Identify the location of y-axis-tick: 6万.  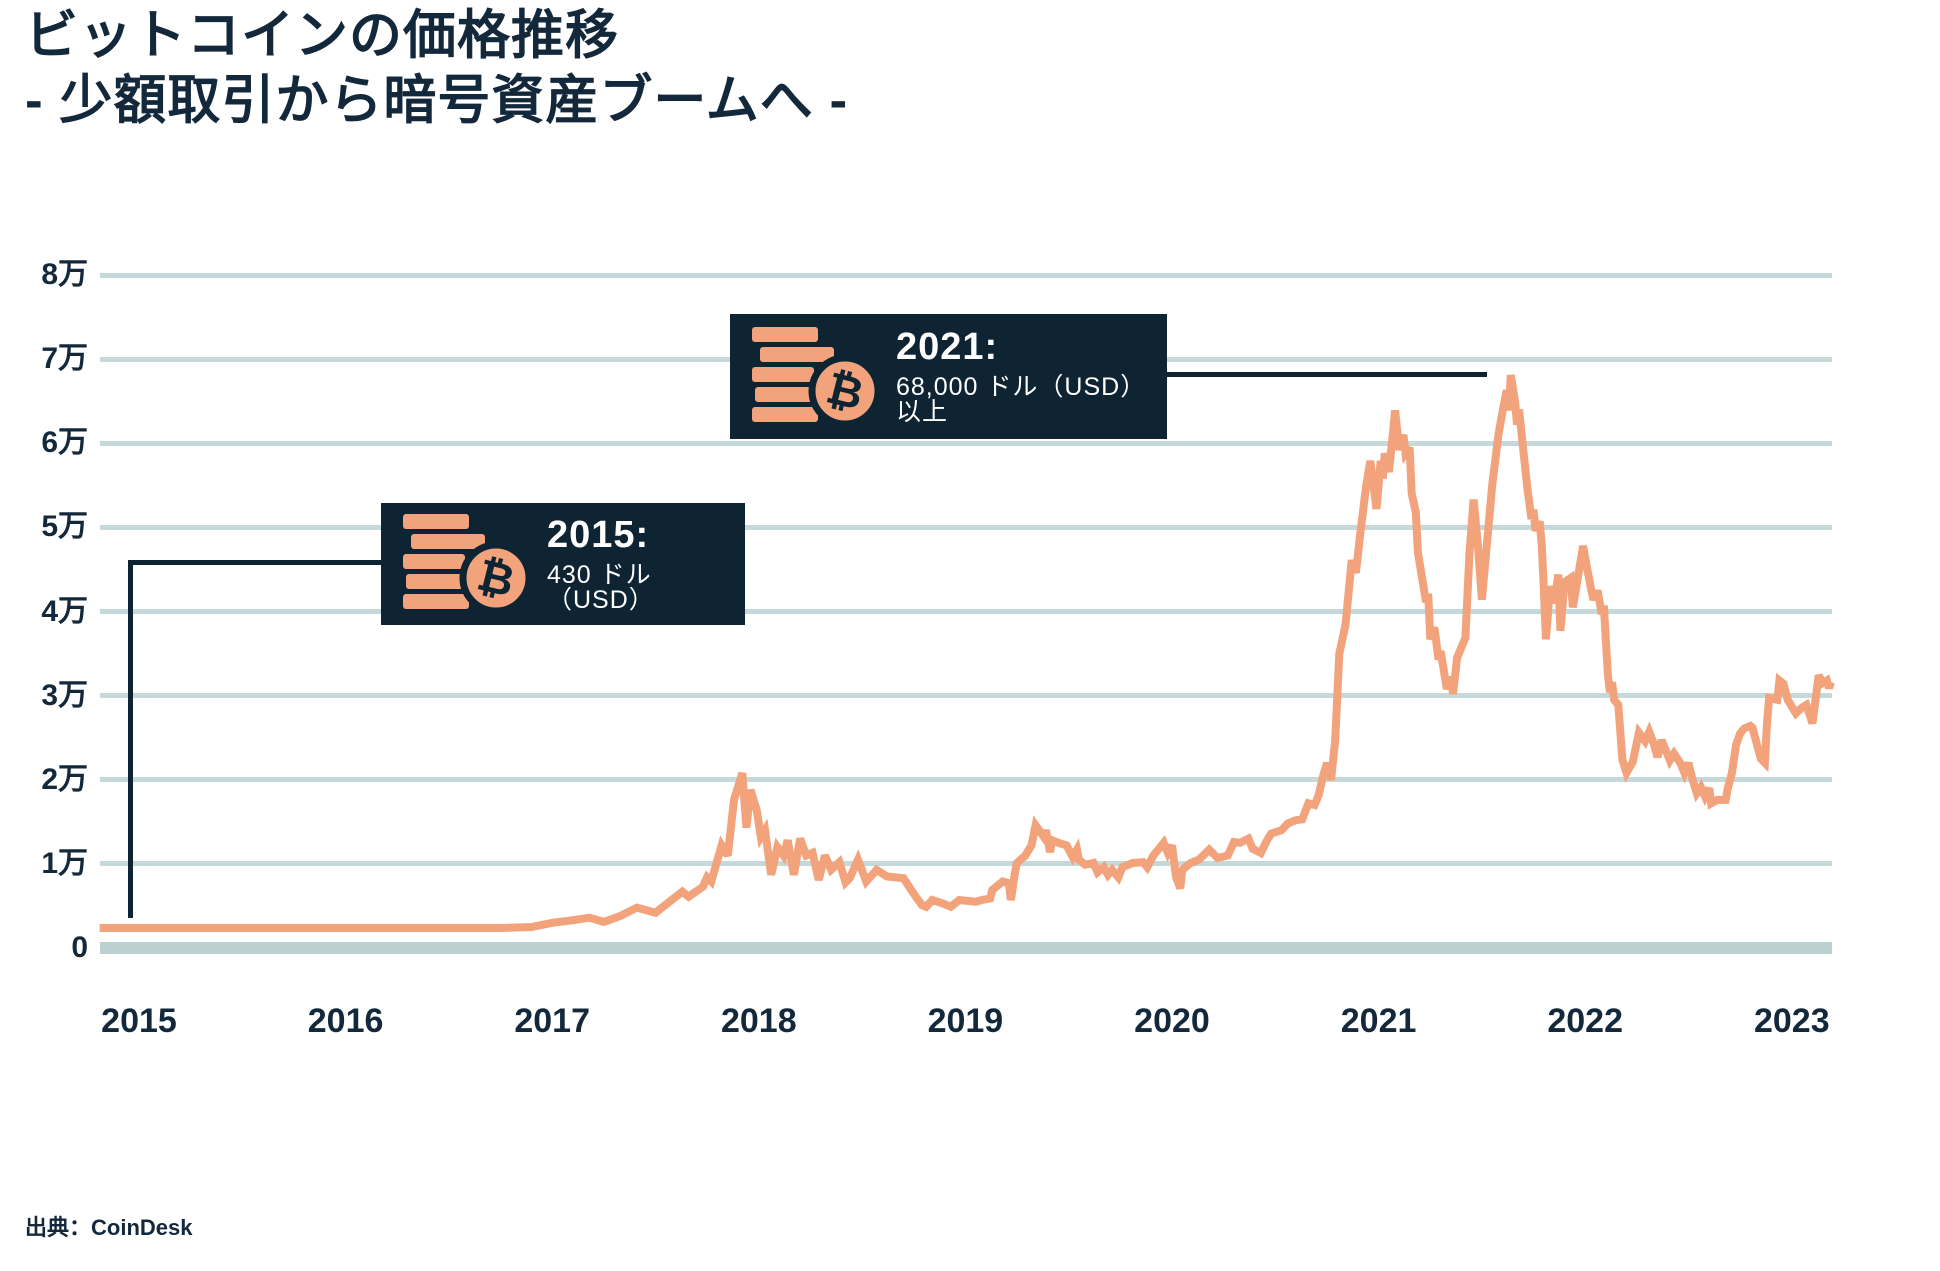
(64, 443).